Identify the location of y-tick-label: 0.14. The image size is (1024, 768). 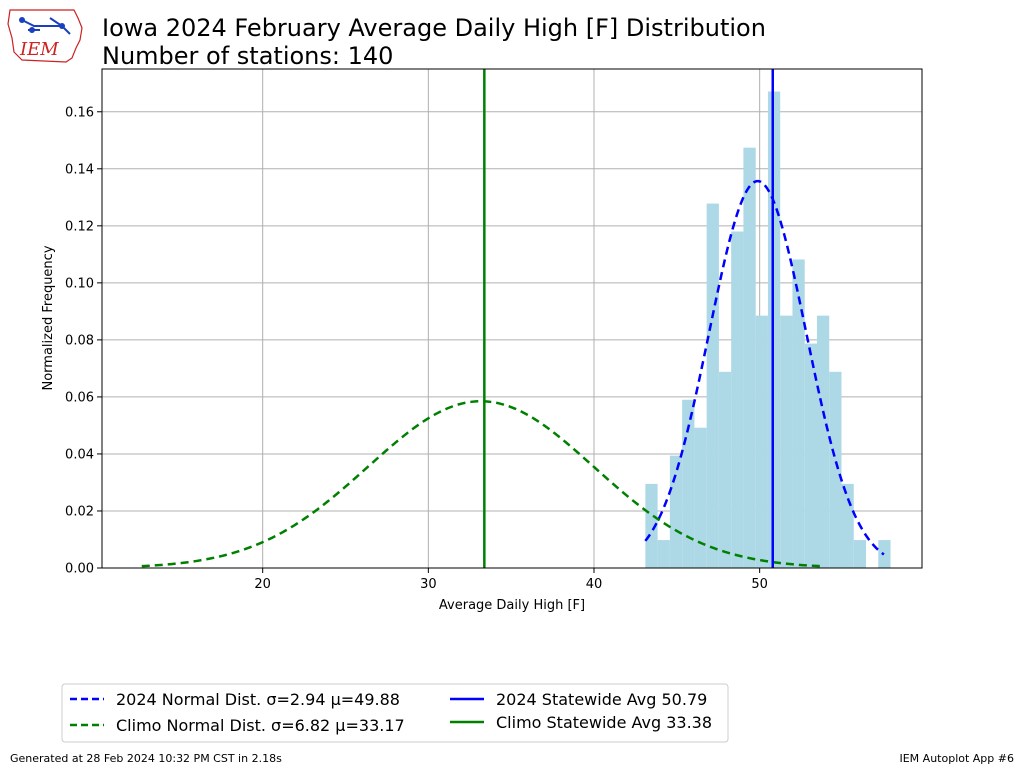
(79, 169).